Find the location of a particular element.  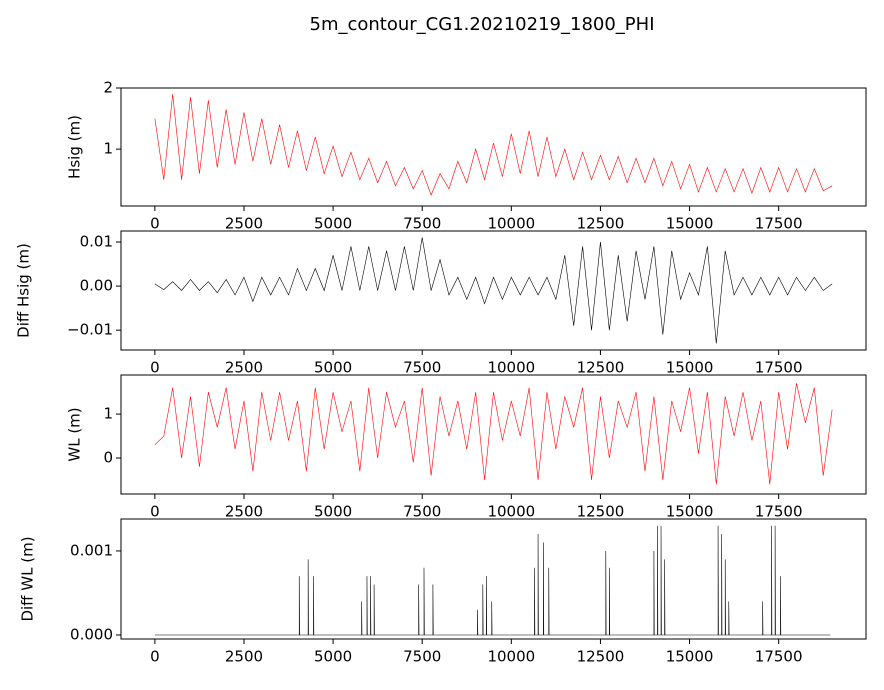

y-tick-label: 0.000 is located at coordinates (91, 634).